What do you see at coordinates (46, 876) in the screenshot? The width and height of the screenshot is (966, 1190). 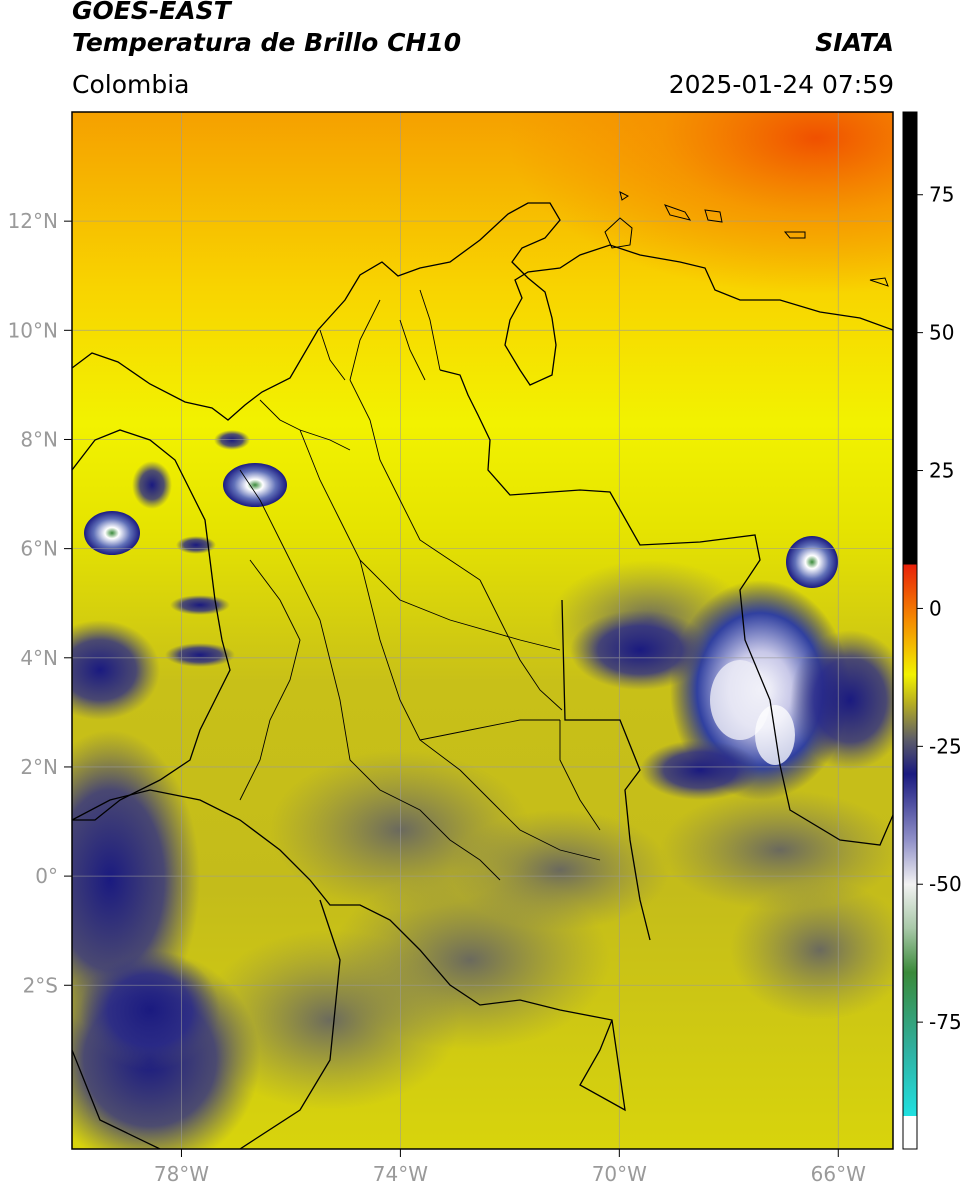 I see `lat-tick-label: 0°` at bounding box center [46, 876].